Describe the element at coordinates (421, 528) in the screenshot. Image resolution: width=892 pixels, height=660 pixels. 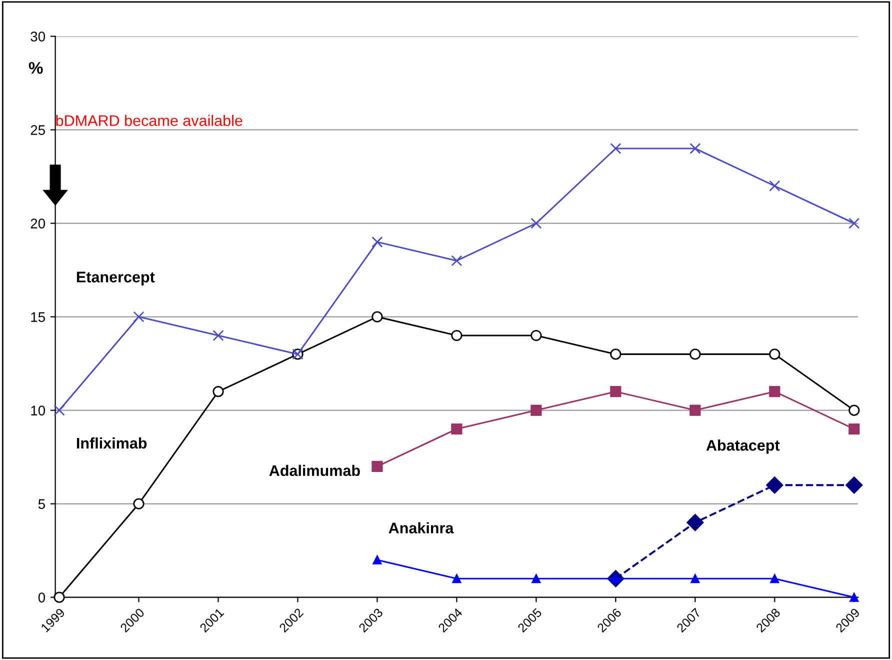
I see `series-label: Anakinra` at that location.